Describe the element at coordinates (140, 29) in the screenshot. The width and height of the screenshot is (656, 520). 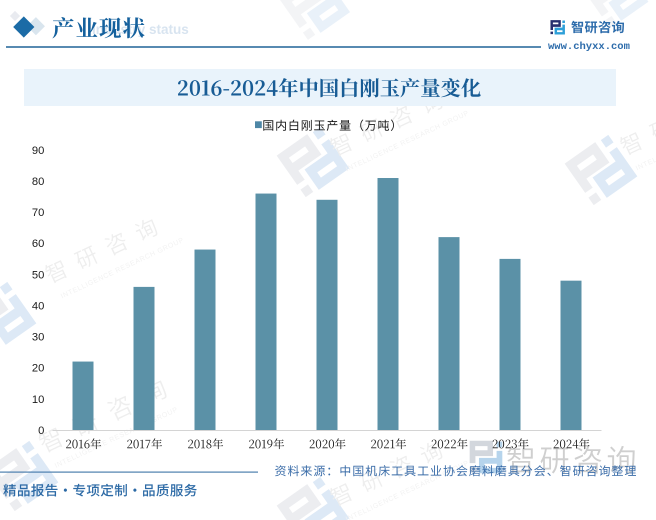
I see `svg-text: Industry status` at that location.